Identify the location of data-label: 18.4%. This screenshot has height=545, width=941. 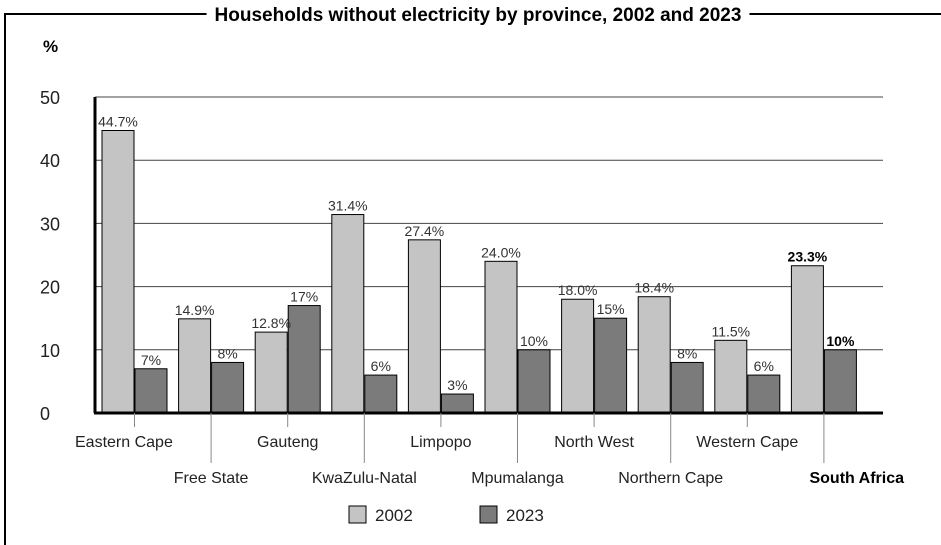
(654, 288).